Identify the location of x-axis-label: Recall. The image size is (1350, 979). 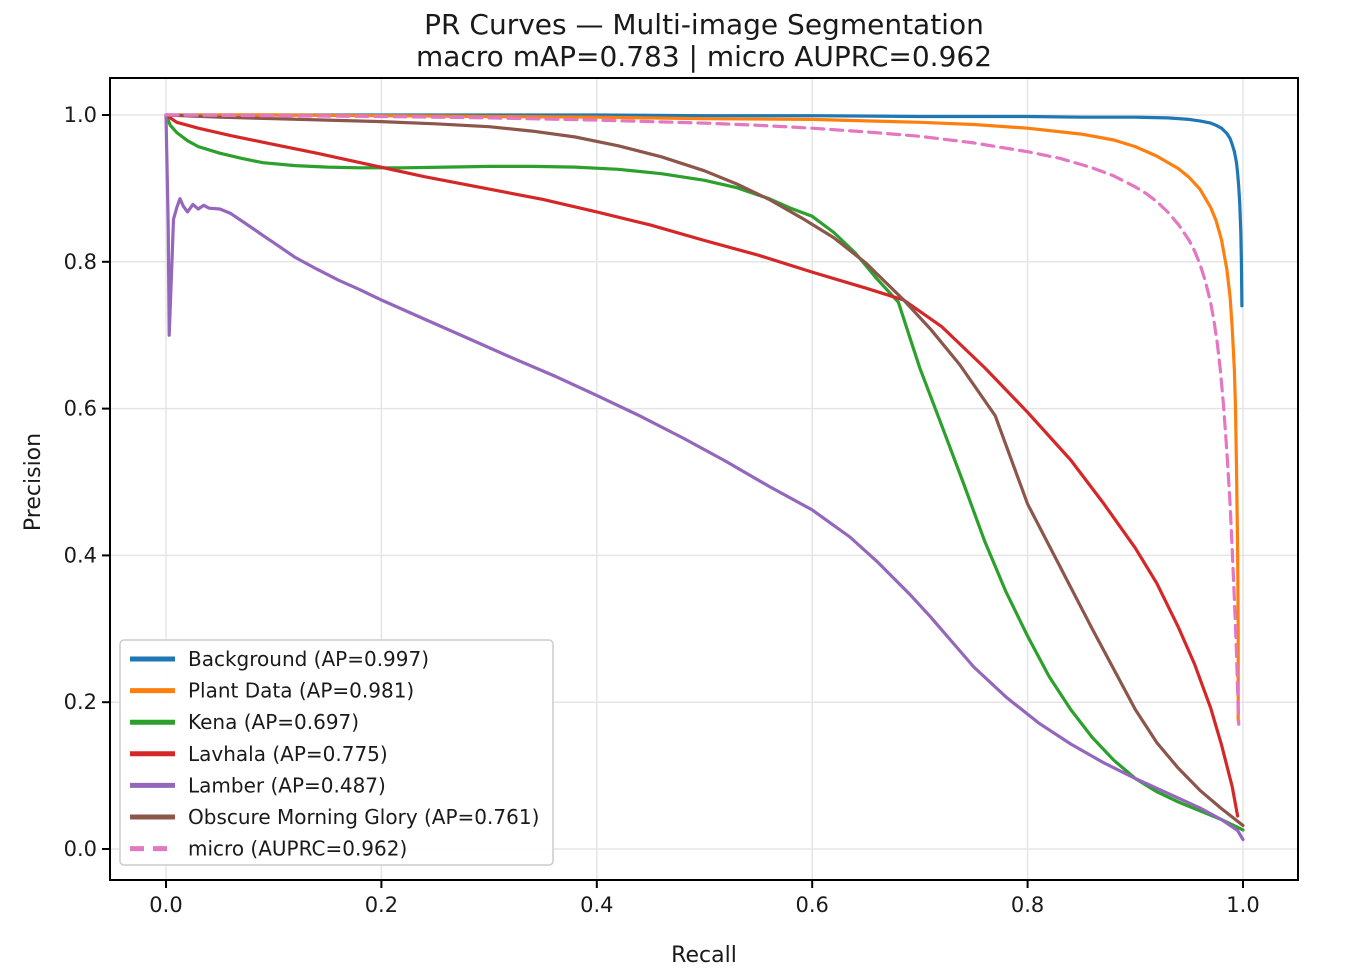
(704, 955).